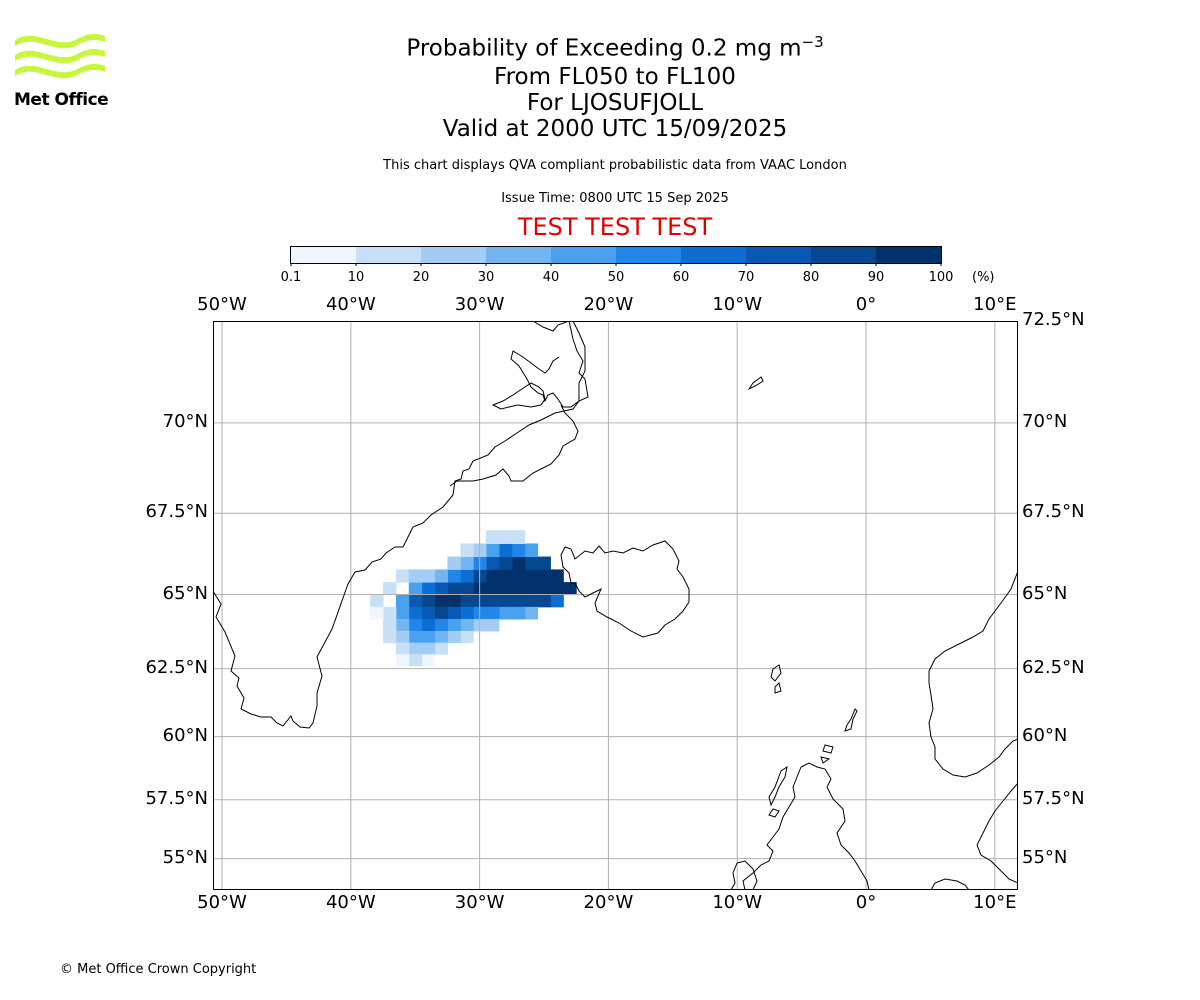  Describe the element at coordinates (401, 525) in the screenshot. I see `greenland-coastline` at that location.